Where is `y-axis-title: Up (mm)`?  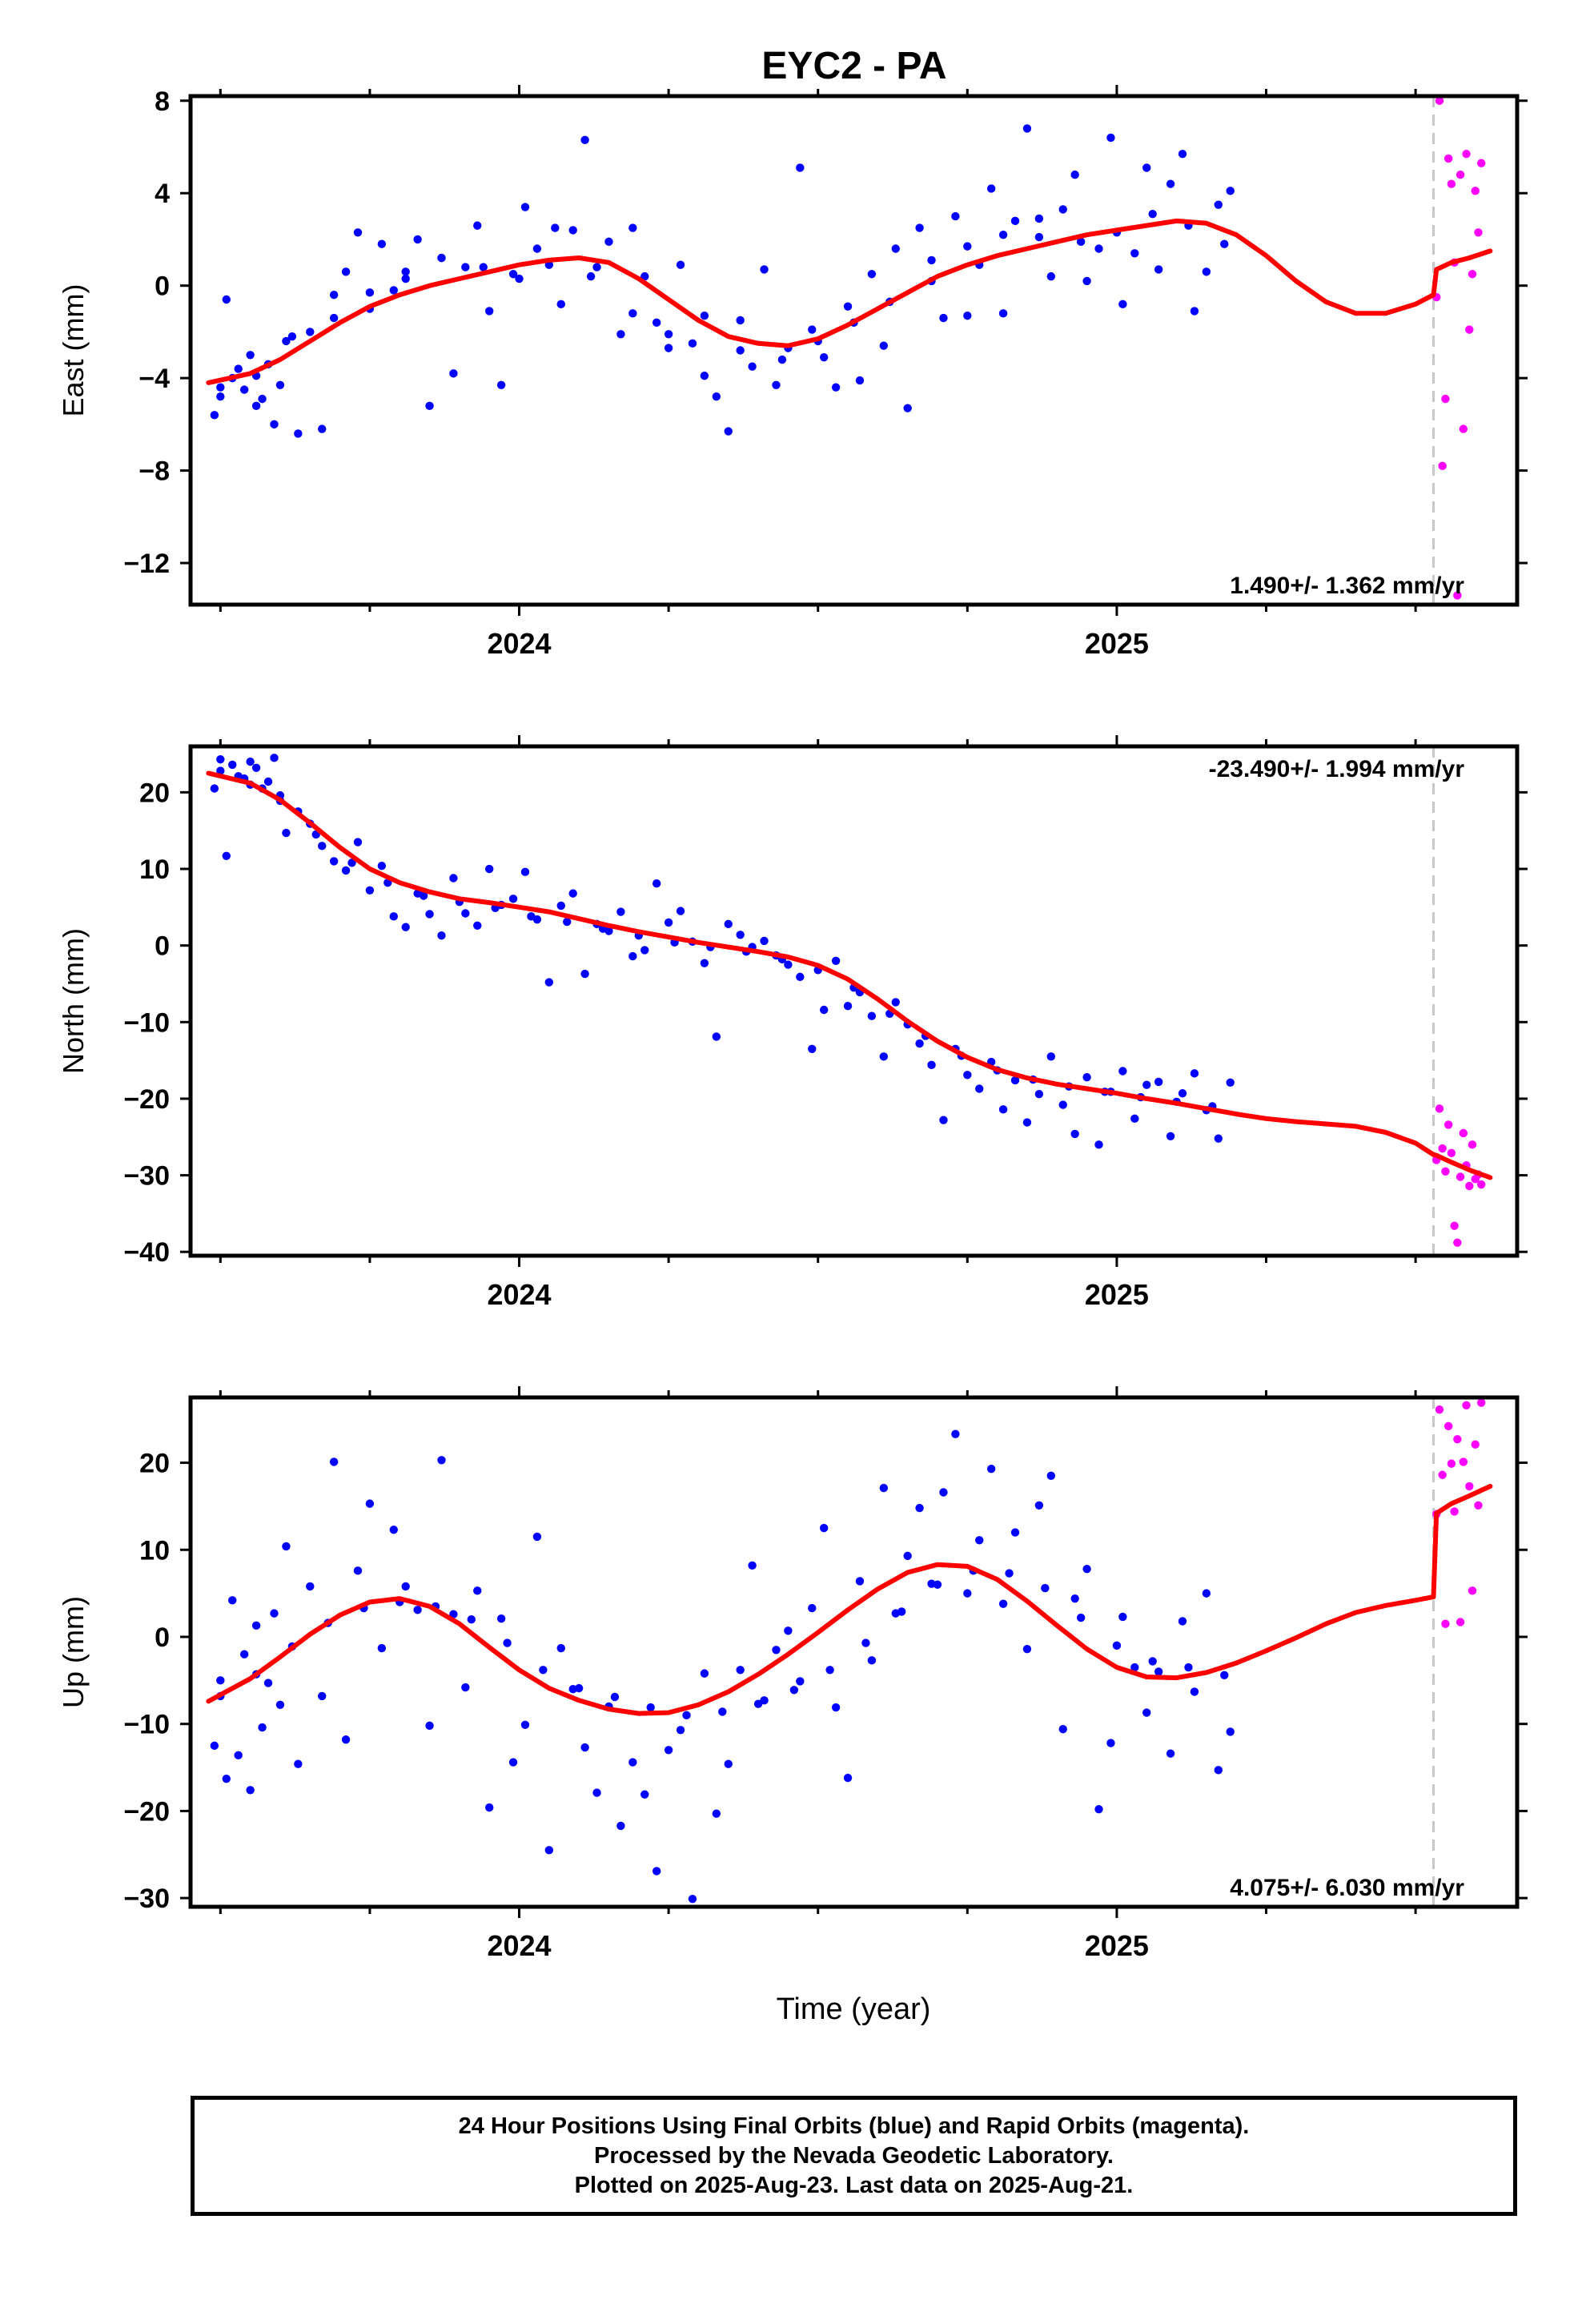 y-axis-title: Up (mm) is located at coordinates (74, 1652).